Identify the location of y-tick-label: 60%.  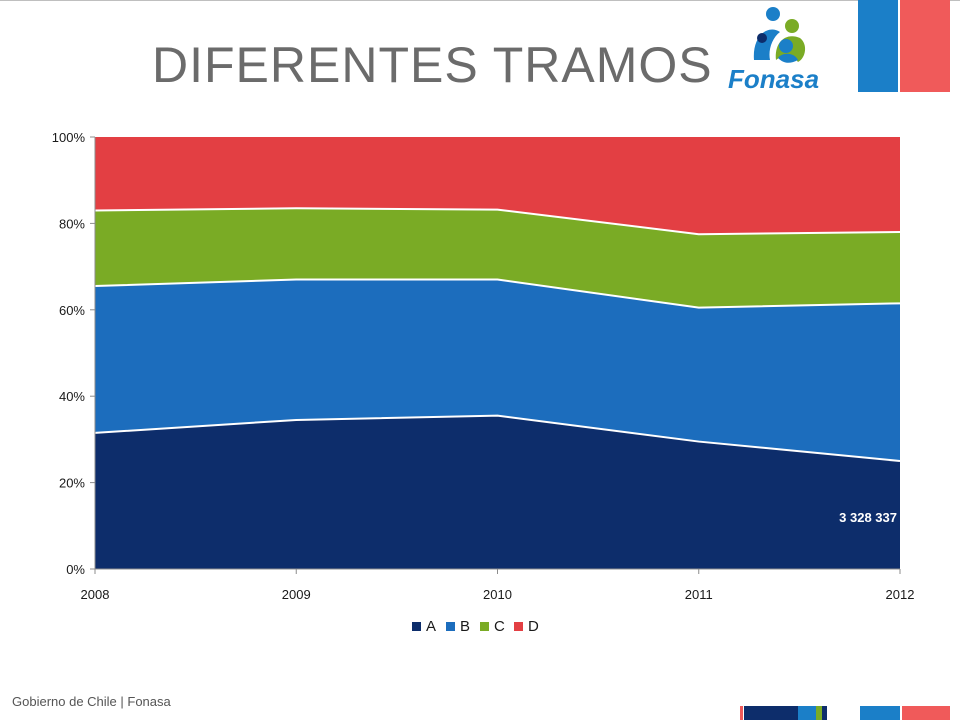
(72, 310).